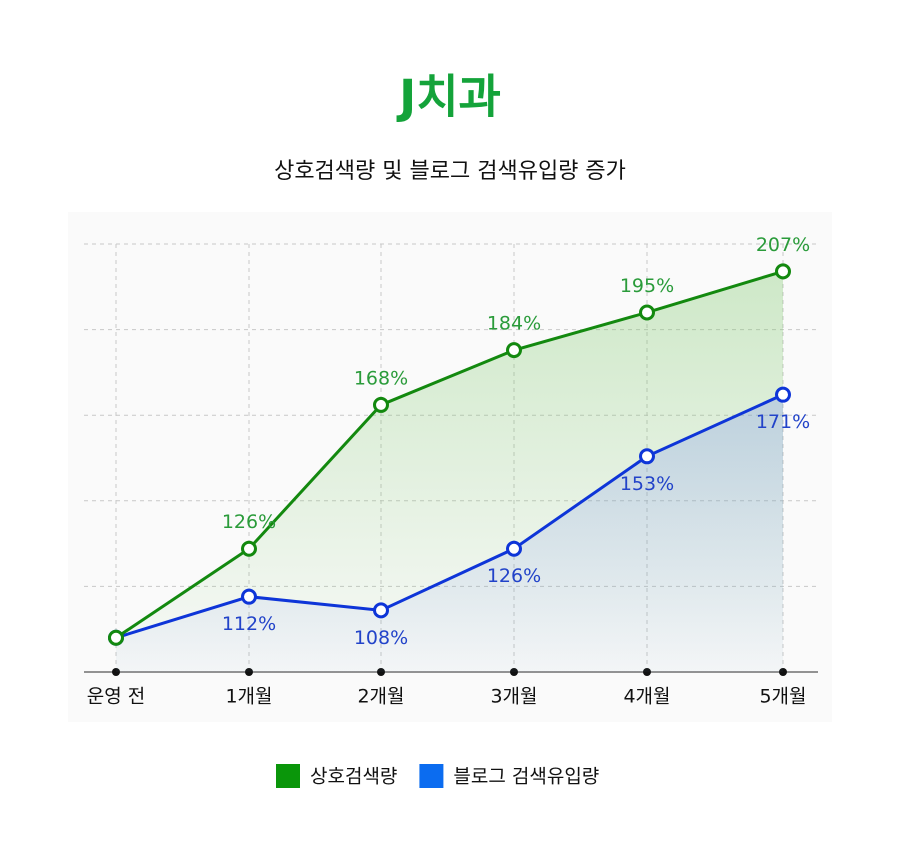  I want to click on x-tick-label: 3개월, so click(513, 697).